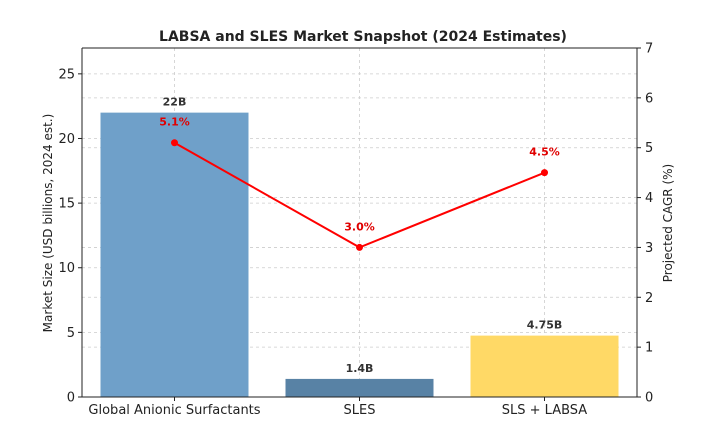 This screenshot has height=429, width=712. I want to click on y2-tick-label: 6, so click(649, 98).